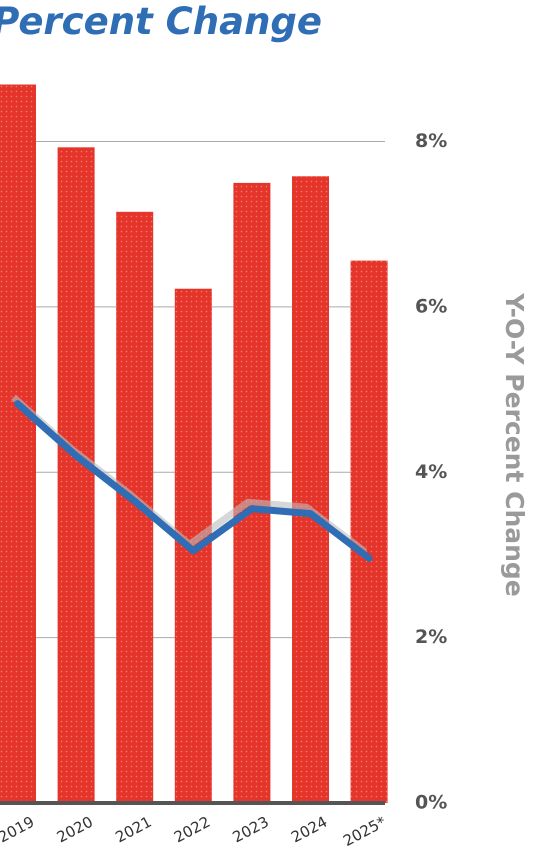 This screenshot has width=533, height=861. What do you see at coordinates (133, 830) in the screenshot?
I see `x-tick-label: 2021` at bounding box center [133, 830].